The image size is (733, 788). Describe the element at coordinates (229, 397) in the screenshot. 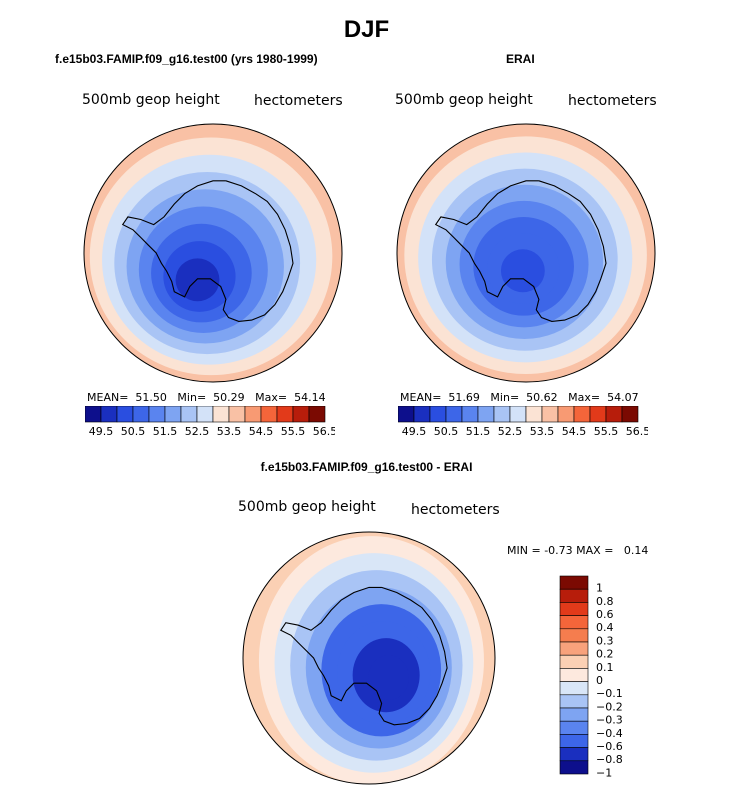

I see `panel1-min-value: 50.29` at that location.